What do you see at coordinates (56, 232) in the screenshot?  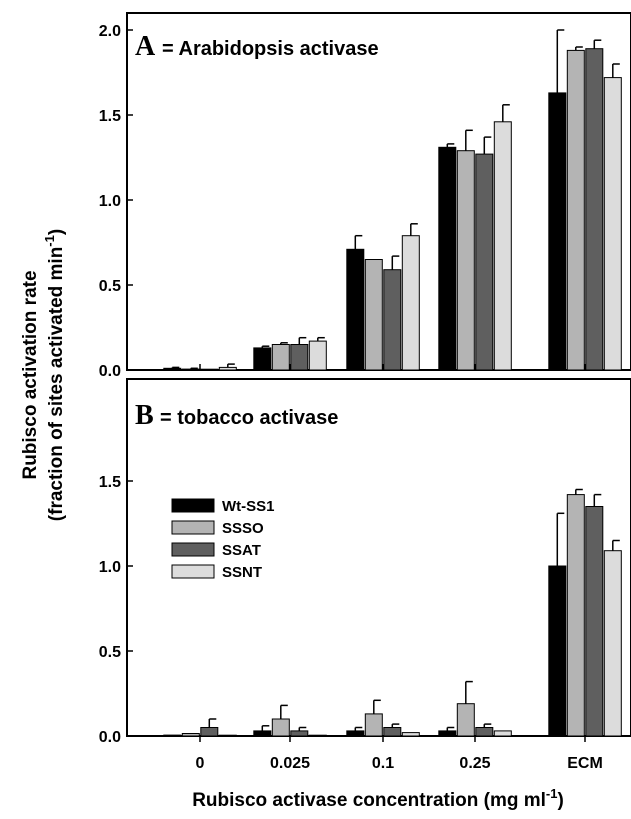 I see `y-axis-title-line2-end: )` at bounding box center [56, 232].